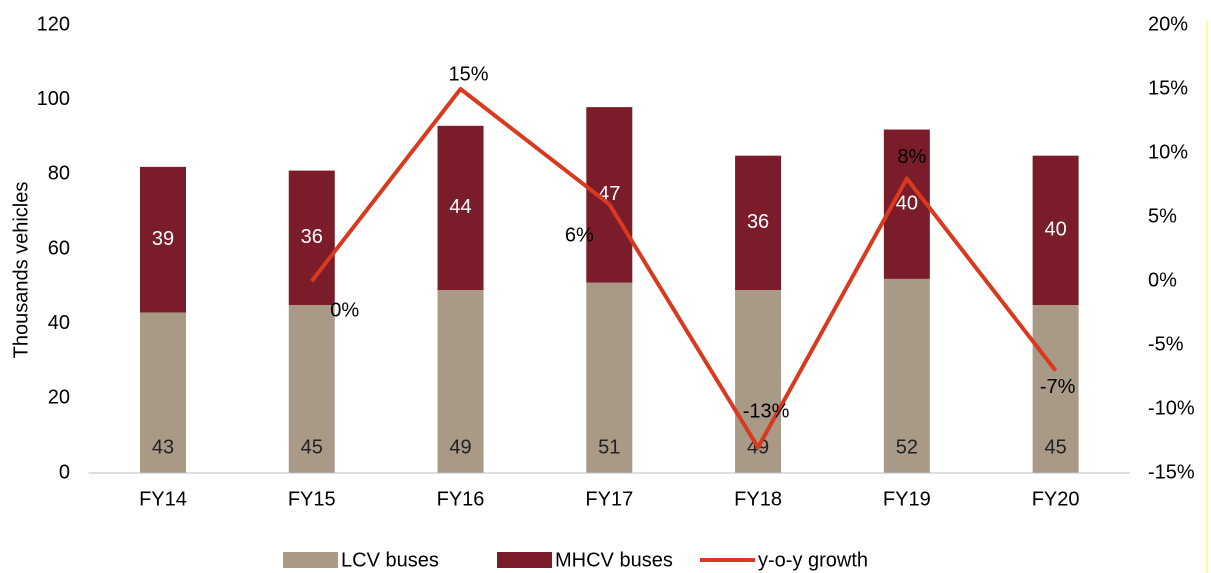  Describe the element at coordinates (53, 24) in the screenshot. I see `y-tick-label: 120` at that location.